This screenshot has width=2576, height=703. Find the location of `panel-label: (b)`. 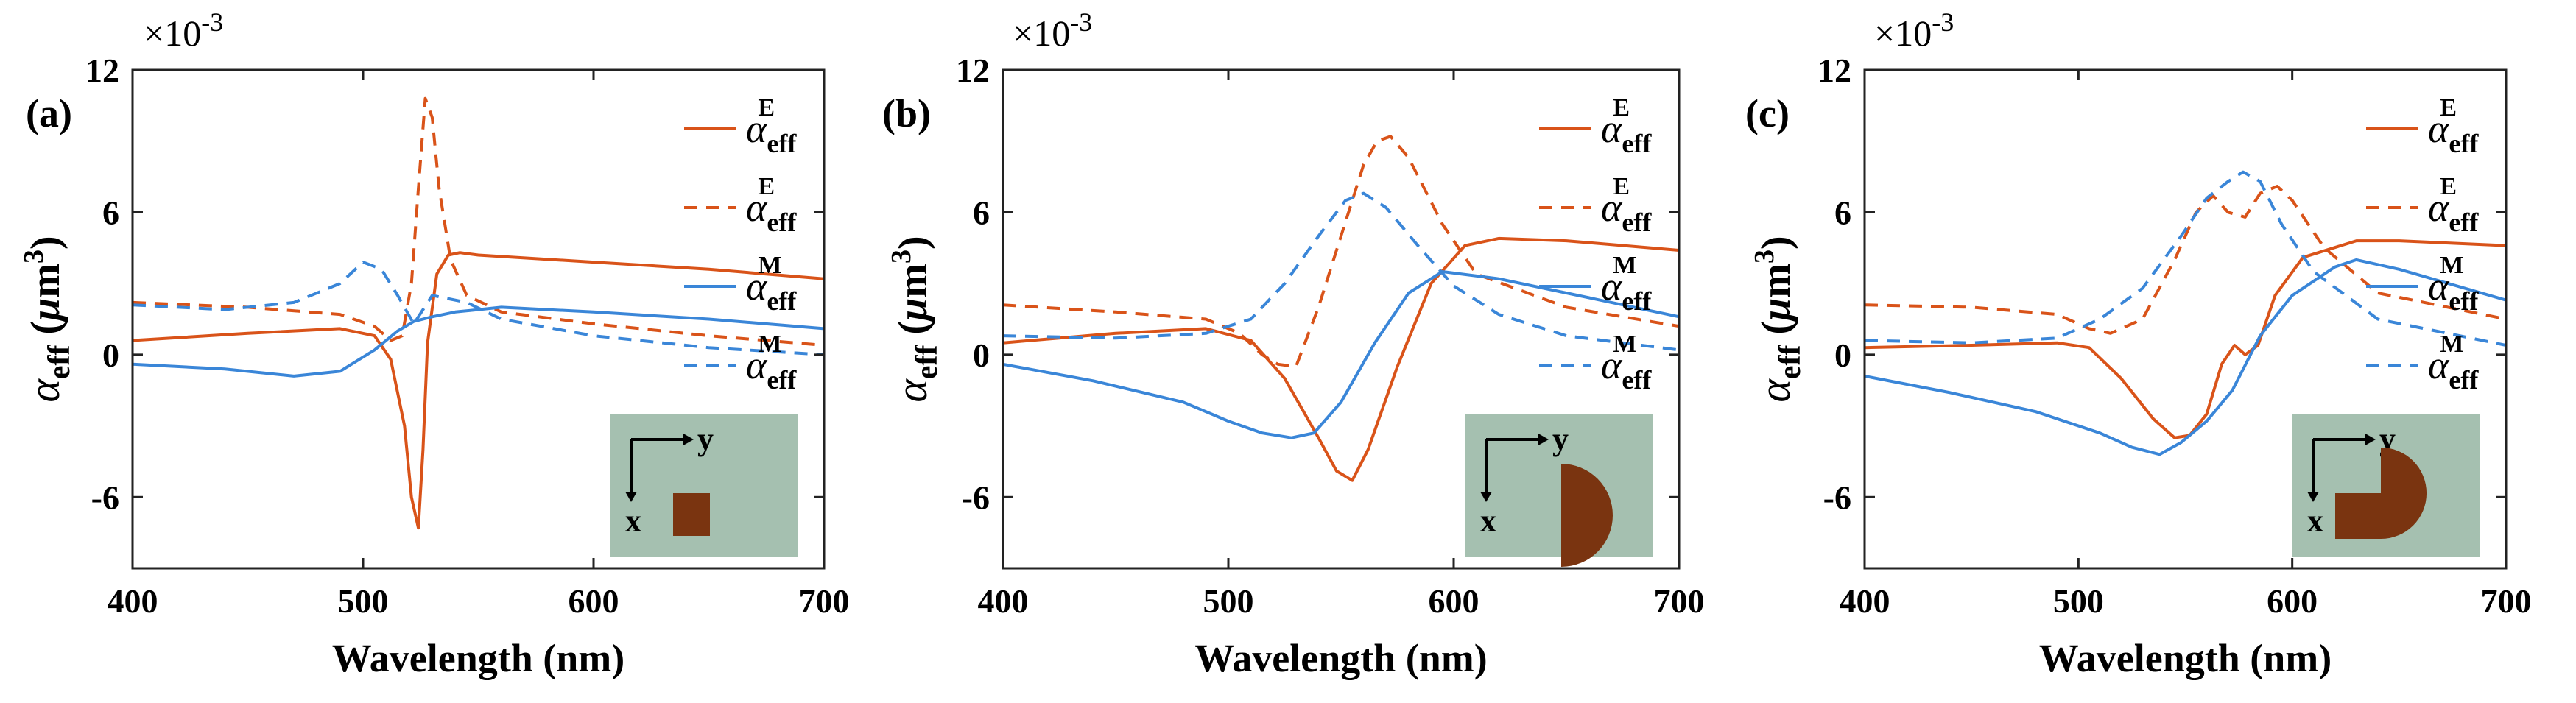

panel-label: (b) is located at coordinates (907, 113).